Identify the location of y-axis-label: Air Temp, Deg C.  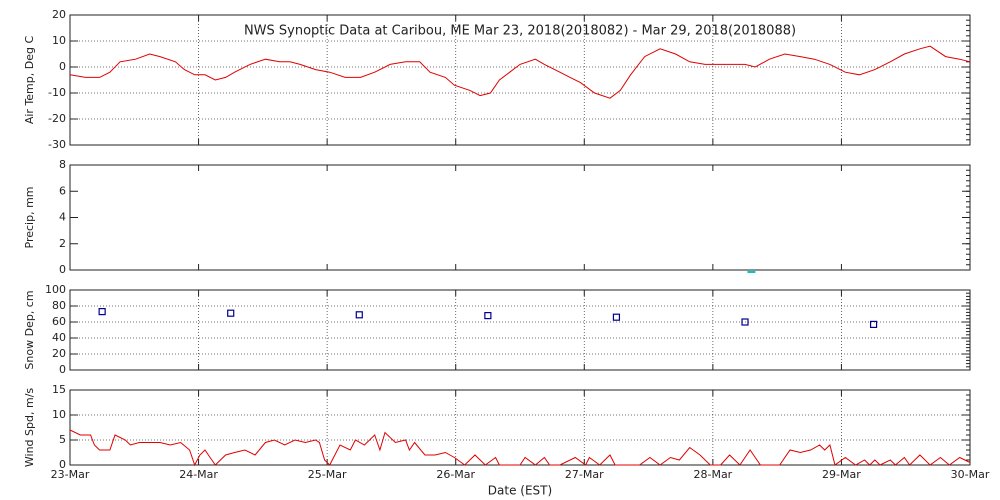
(29, 80).